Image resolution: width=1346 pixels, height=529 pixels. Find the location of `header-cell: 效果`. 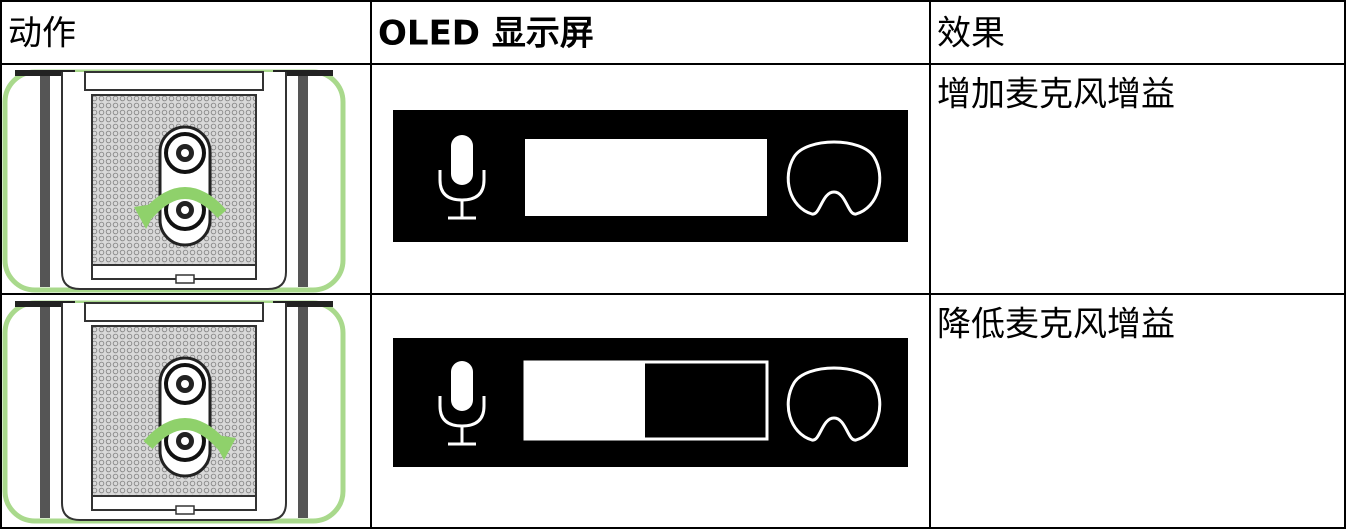

header-cell: 效果 is located at coordinates (971, 34).